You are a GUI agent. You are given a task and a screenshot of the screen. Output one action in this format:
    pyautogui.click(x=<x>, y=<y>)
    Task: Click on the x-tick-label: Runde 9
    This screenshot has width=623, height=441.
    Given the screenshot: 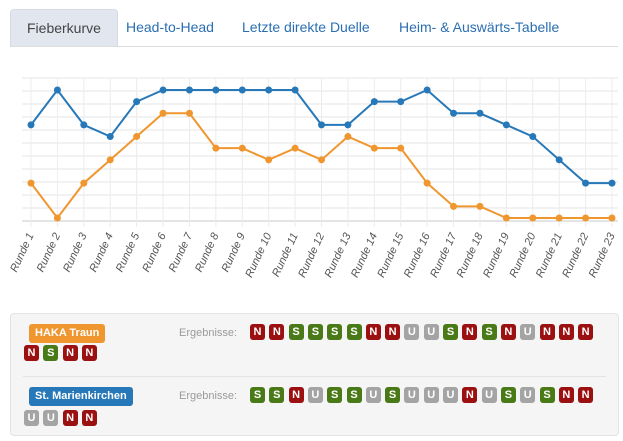 What is the action you would take?
    pyautogui.click(x=234, y=252)
    